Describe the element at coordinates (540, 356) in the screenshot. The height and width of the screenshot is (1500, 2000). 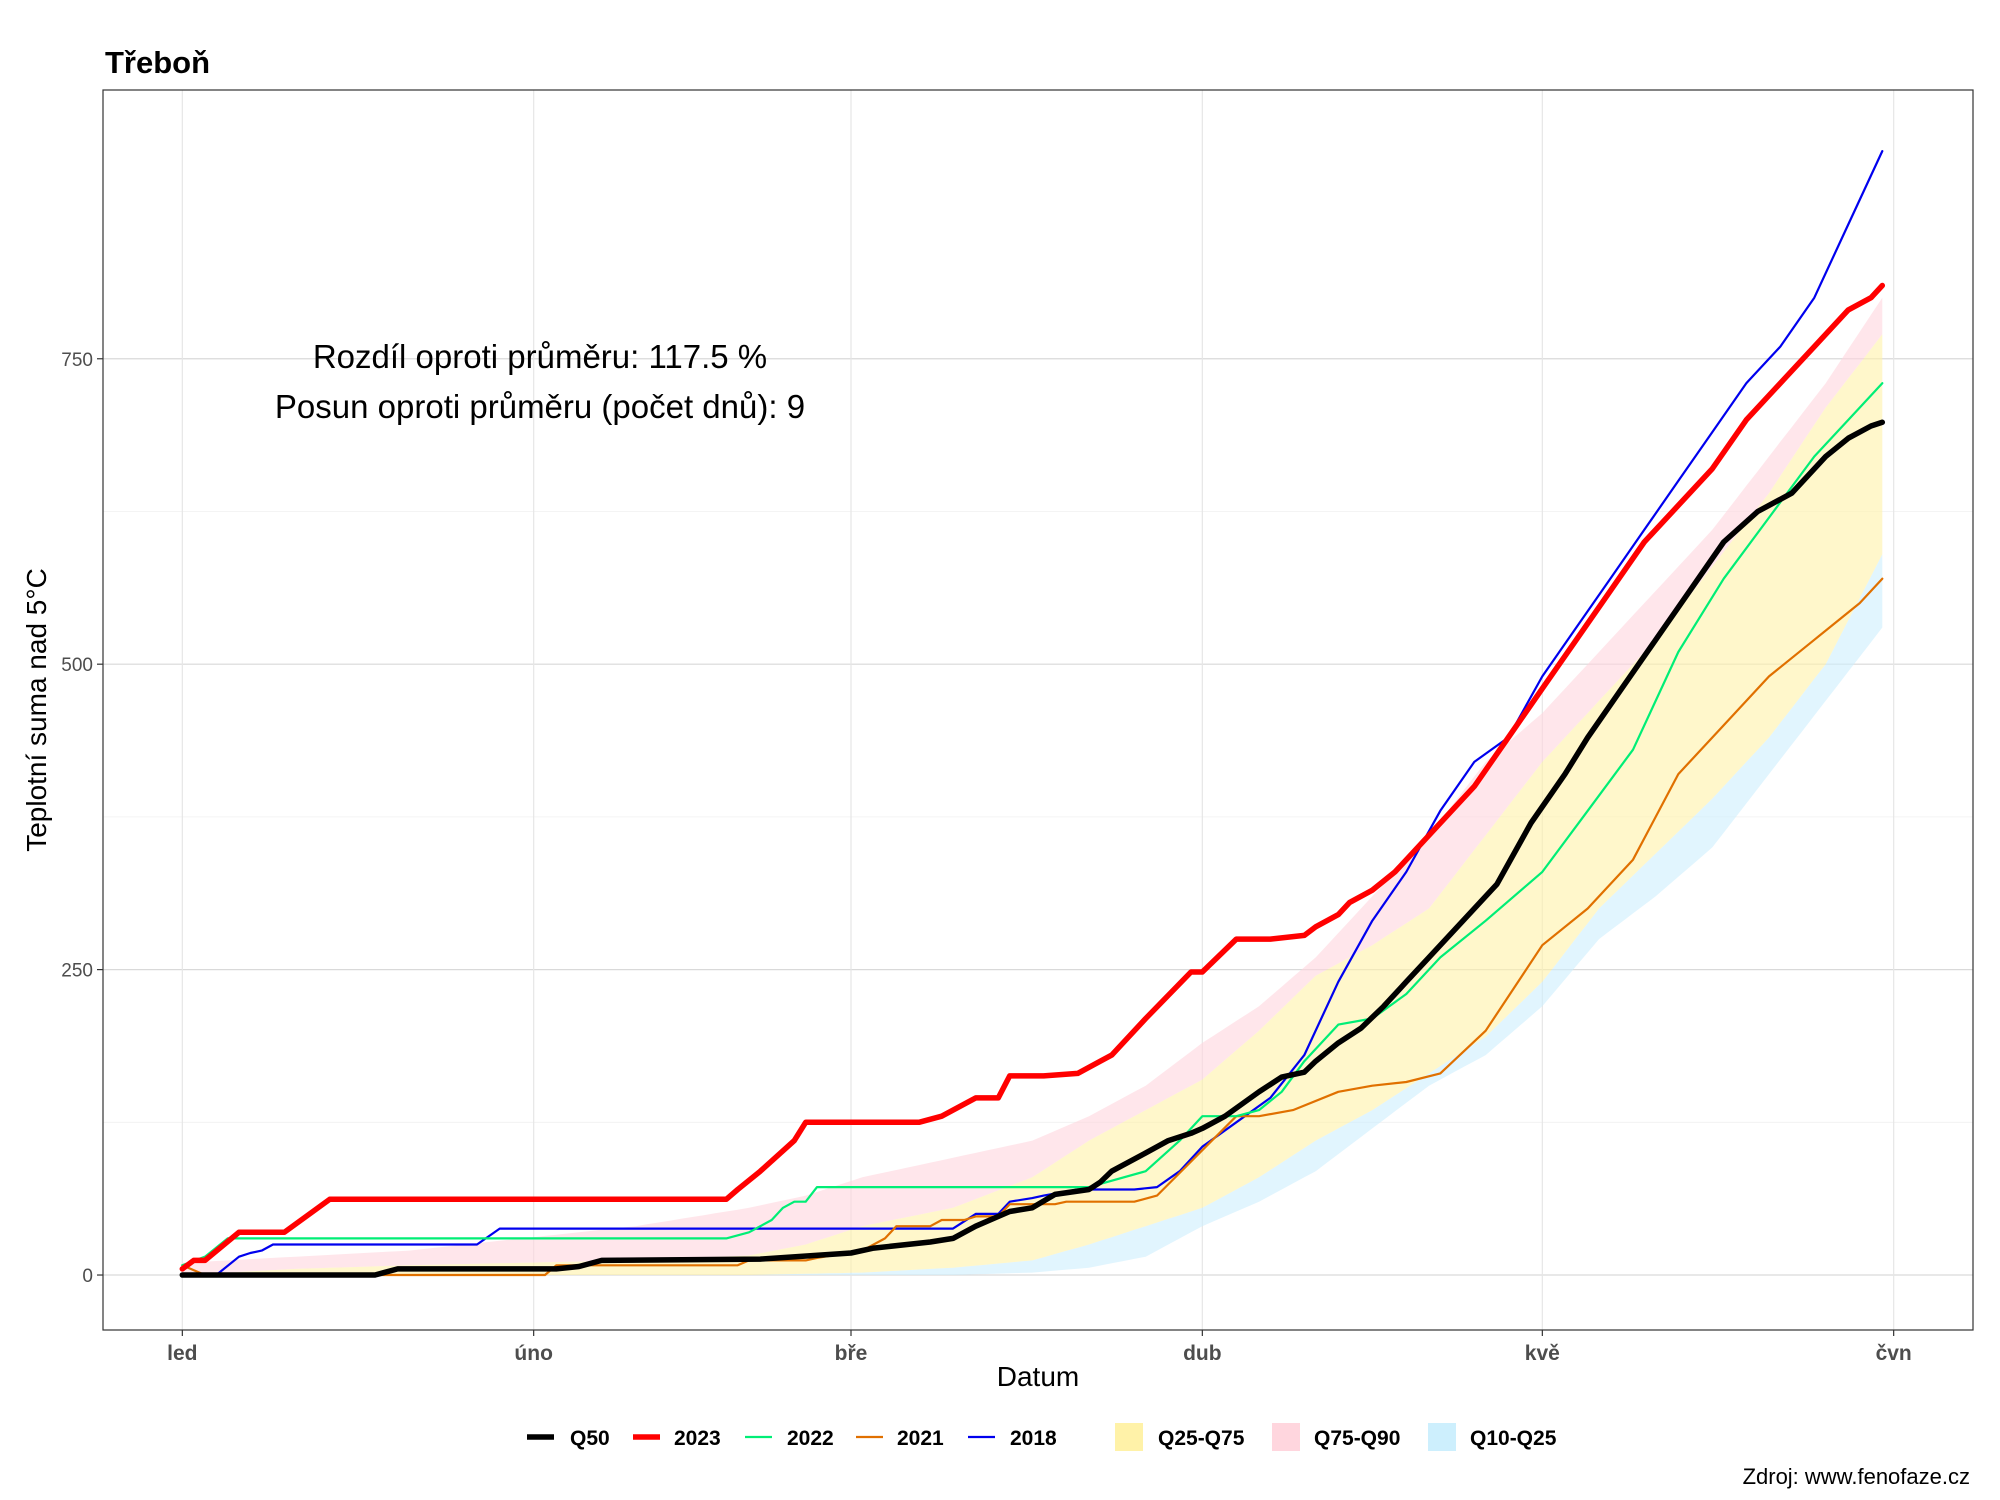
I see `annotation-difference: Rozdíl oproti průměru: 117.5 %` at that location.